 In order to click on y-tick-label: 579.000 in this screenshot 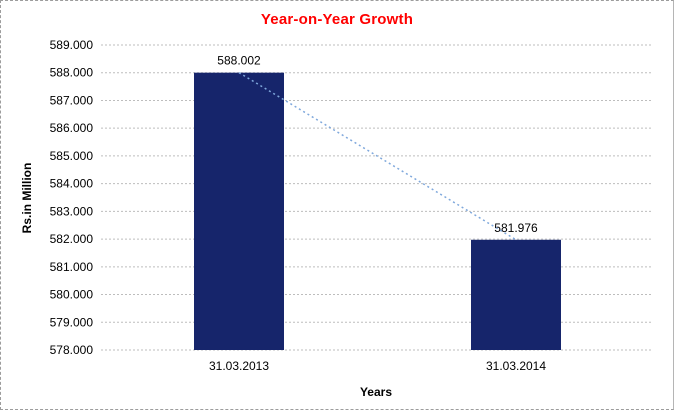, I will do `click(72, 322)`.